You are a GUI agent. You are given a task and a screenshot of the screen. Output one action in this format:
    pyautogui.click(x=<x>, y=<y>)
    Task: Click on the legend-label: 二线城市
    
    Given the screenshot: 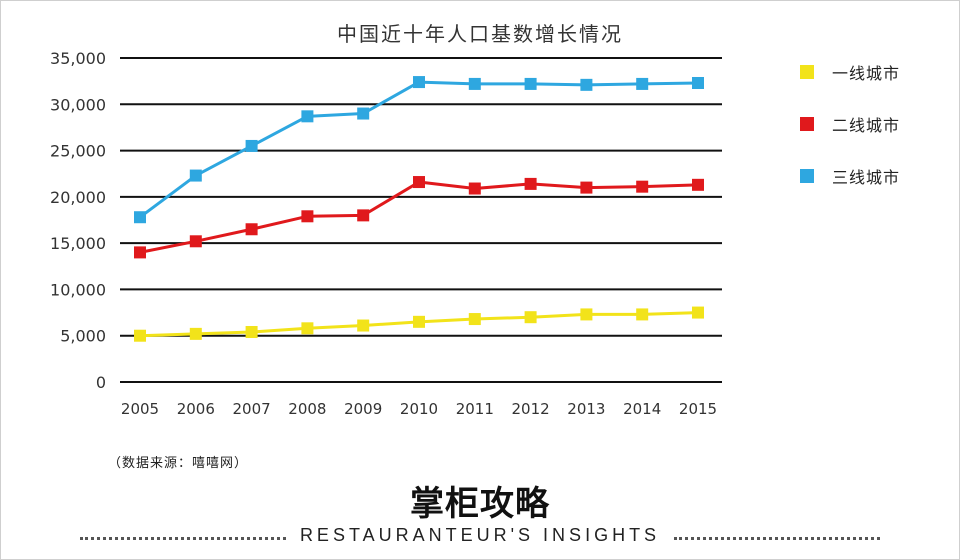 What is the action you would take?
    pyautogui.click(x=866, y=125)
    